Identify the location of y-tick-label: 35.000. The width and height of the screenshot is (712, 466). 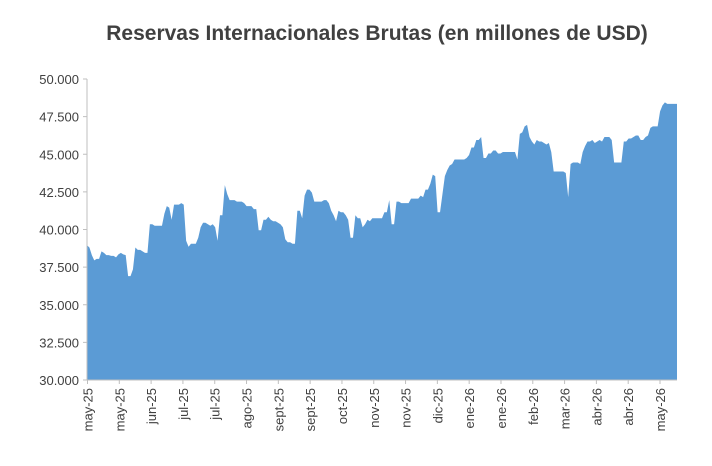
(59, 305).